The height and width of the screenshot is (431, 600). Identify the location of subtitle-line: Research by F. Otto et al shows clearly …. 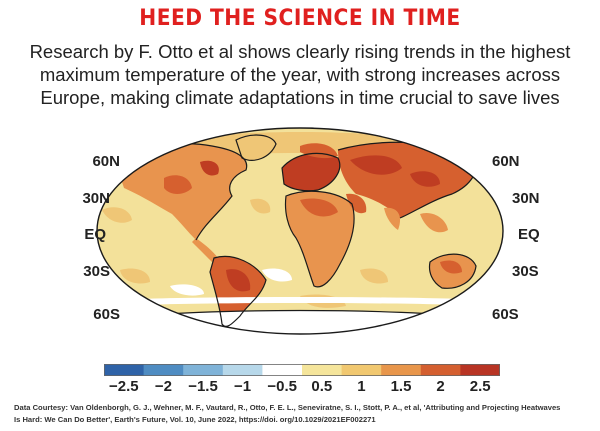
(300, 51).